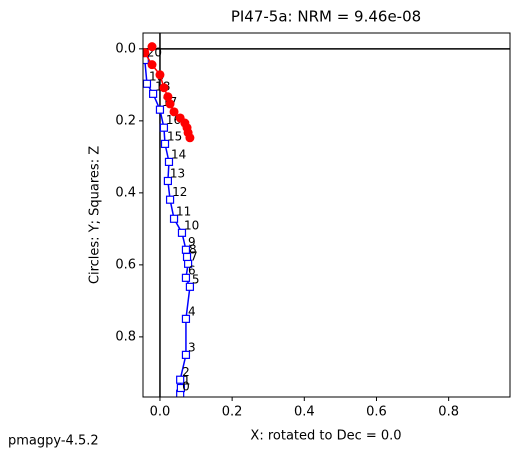  I want to click on point-label: 10, so click(191, 225).